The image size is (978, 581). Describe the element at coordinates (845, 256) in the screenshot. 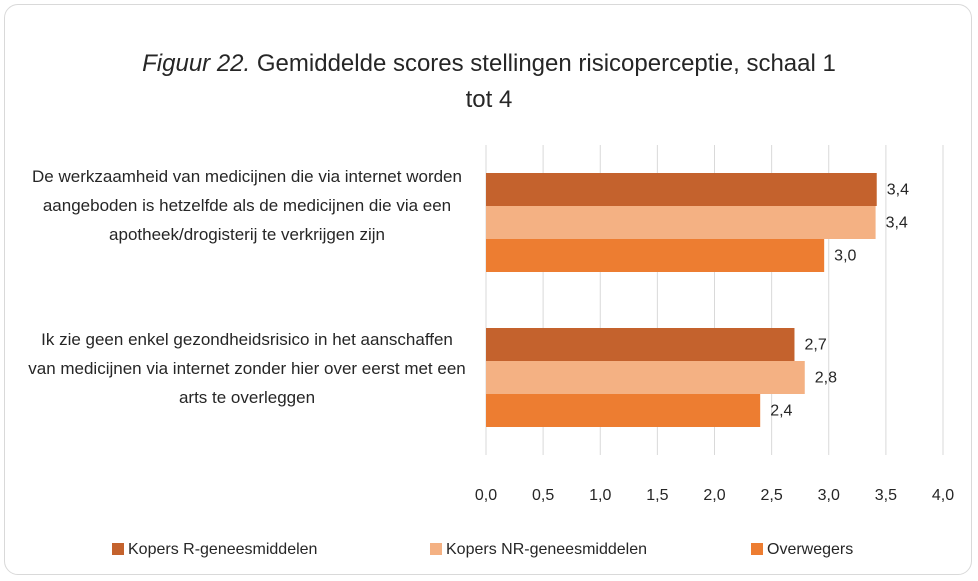

I see `data-label: 3,0` at that location.